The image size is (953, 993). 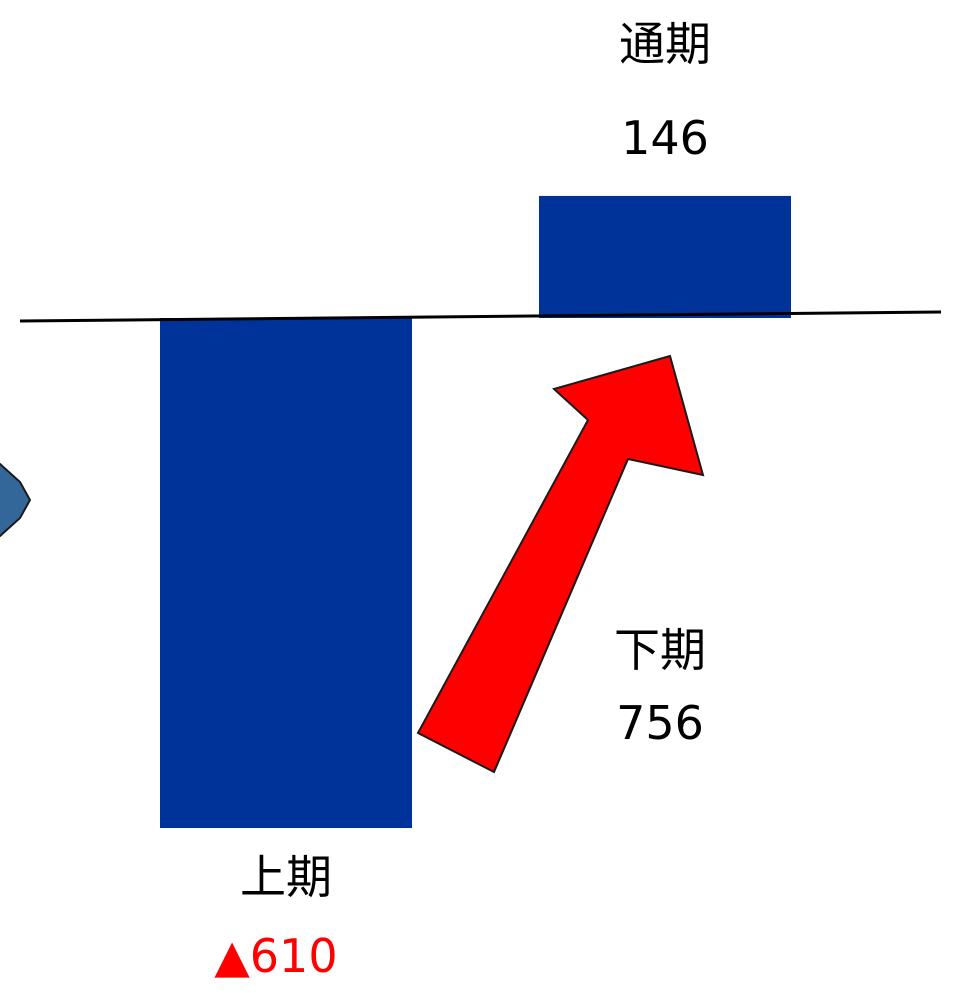 What do you see at coordinates (660, 723) in the screenshot?
I see `bridge-value-second-half: 756` at bounding box center [660, 723].